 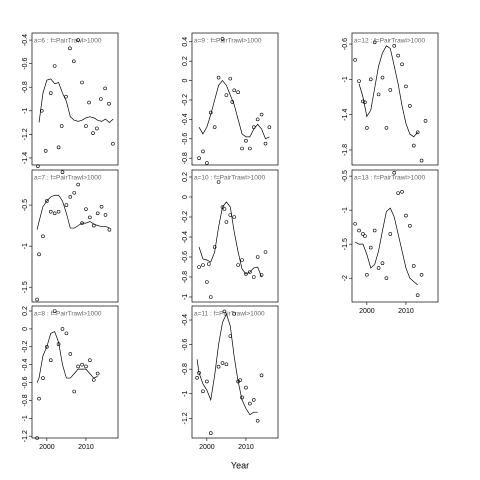 What do you see at coordinates (68, 314) in the screenshot?
I see `panel-title: a=8 : f=PairTrawl>1000` at bounding box center [68, 314].